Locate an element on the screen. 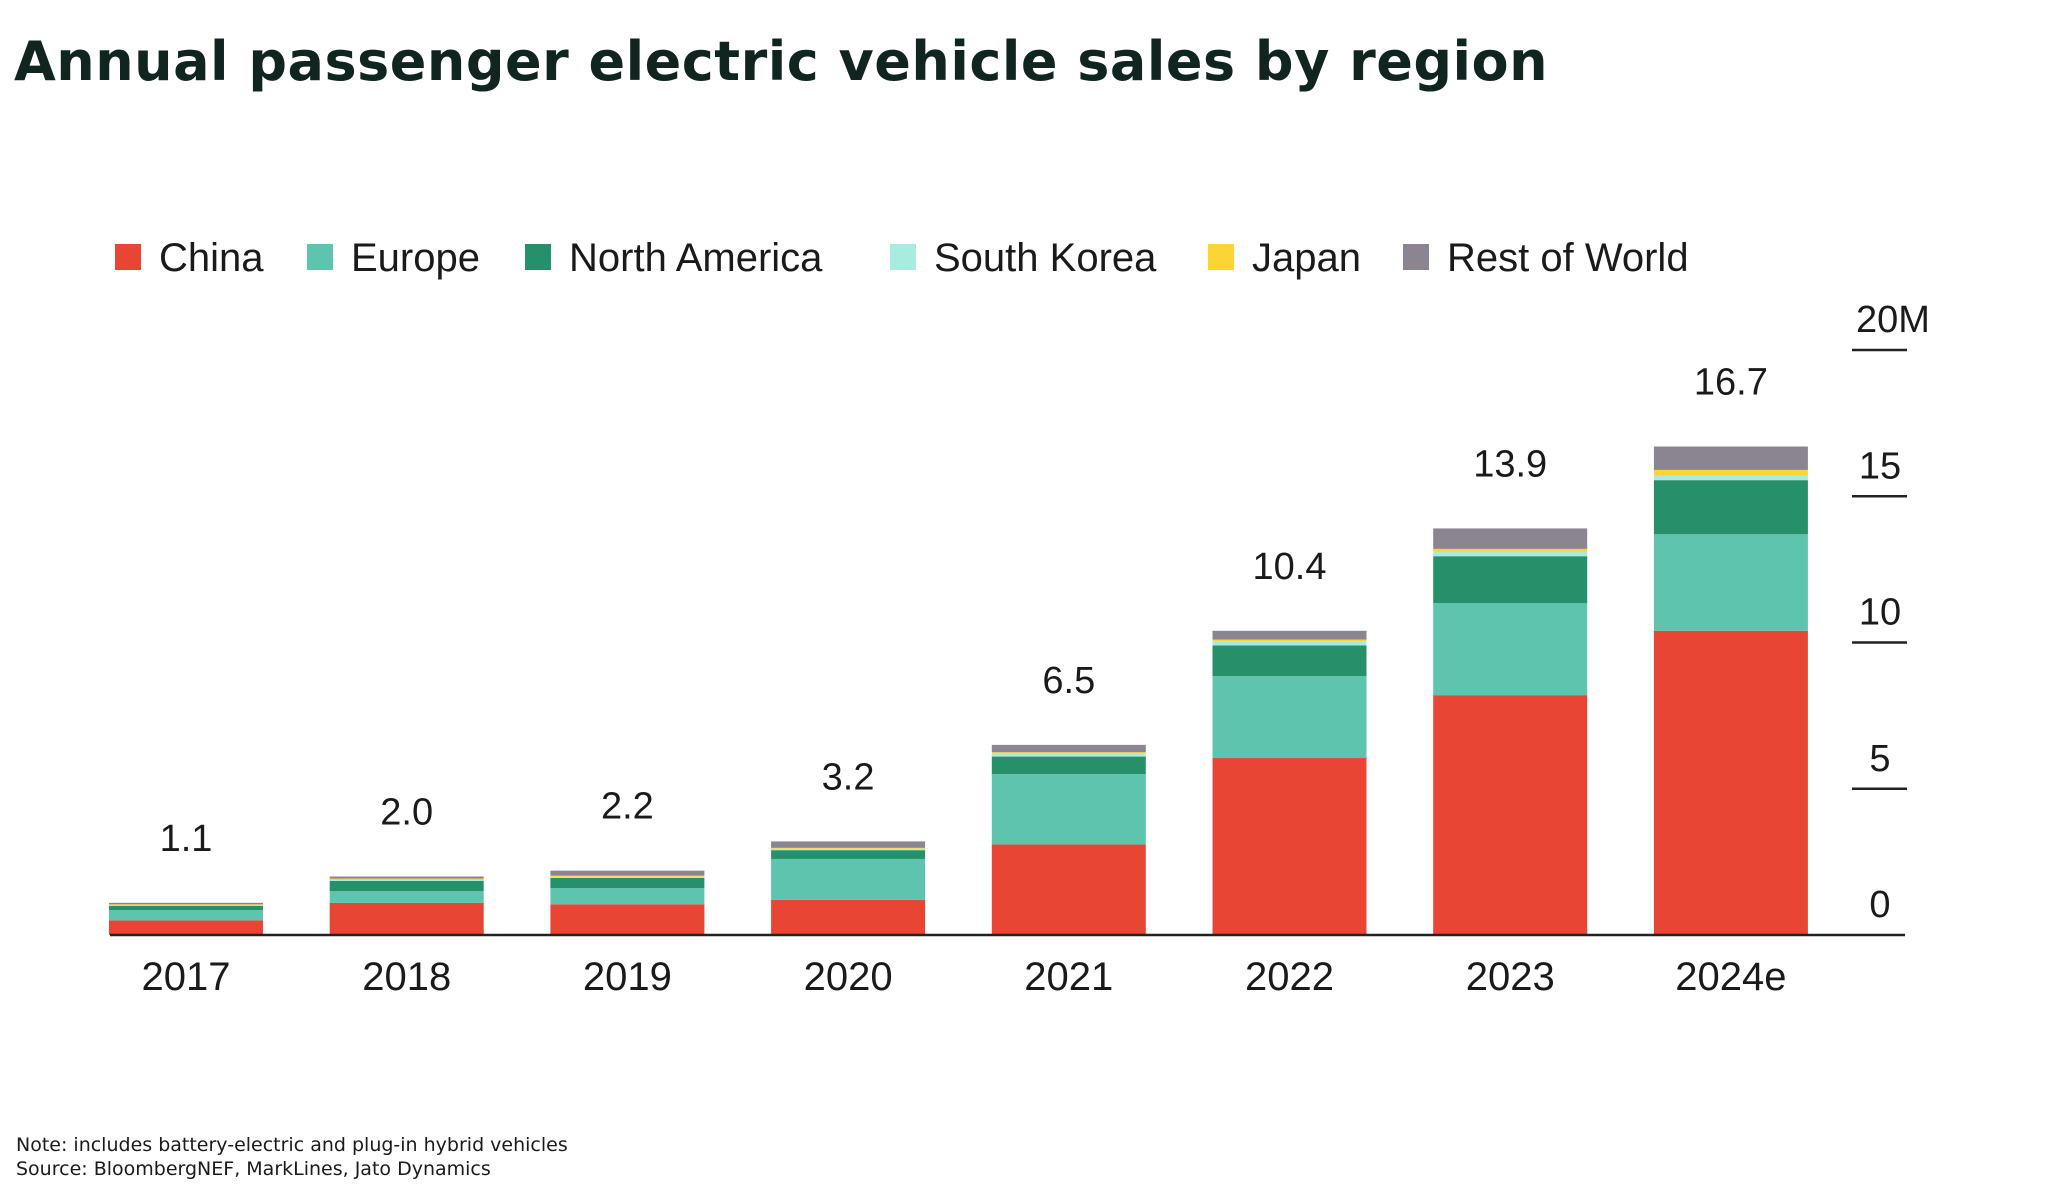 Image resolution: width=2048 pixels, height=1198 pixels. legend-swatch-south-korea is located at coordinates (903, 257).